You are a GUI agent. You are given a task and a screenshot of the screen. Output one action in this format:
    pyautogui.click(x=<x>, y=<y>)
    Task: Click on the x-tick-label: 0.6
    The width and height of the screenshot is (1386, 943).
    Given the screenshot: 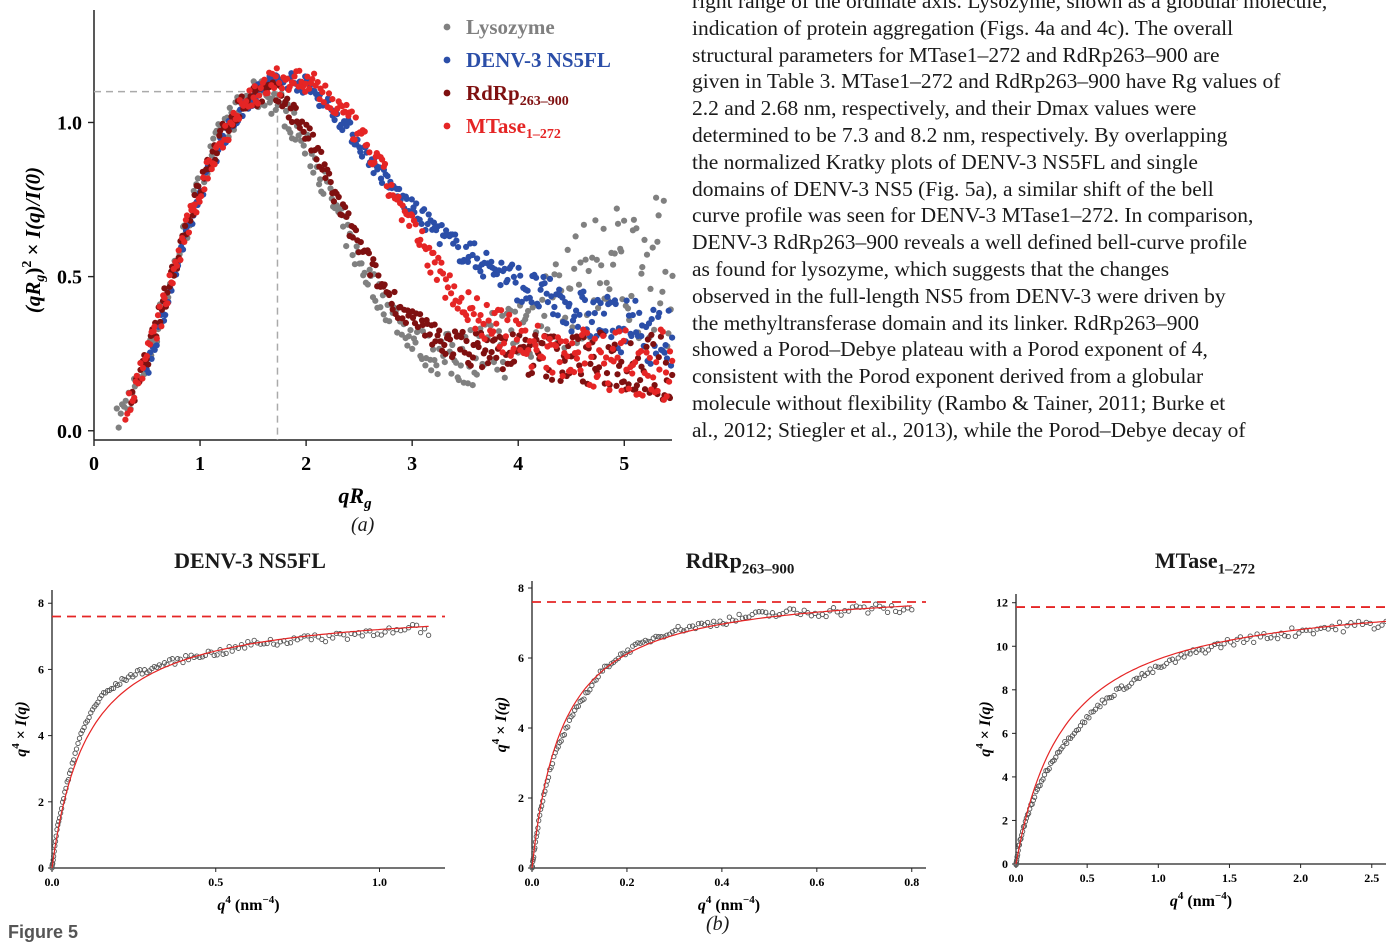 What is the action you would take?
    pyautogui.click(x=816, y=882)
    